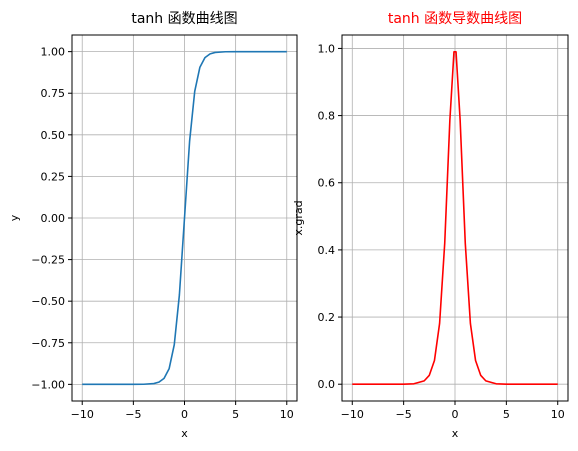  I want to click on y-tick-label: 0.00, so click(53, 218).